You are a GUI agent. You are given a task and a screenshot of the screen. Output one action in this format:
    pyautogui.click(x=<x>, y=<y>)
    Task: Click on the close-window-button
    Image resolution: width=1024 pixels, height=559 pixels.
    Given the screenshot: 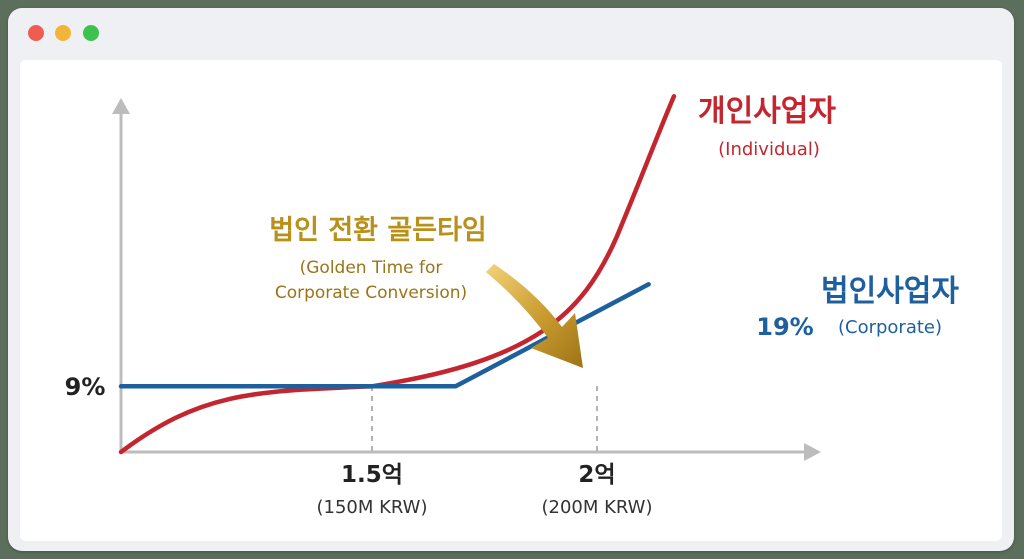 What is the action you would take?
    pyautogui.click(x=36, y=33)
    